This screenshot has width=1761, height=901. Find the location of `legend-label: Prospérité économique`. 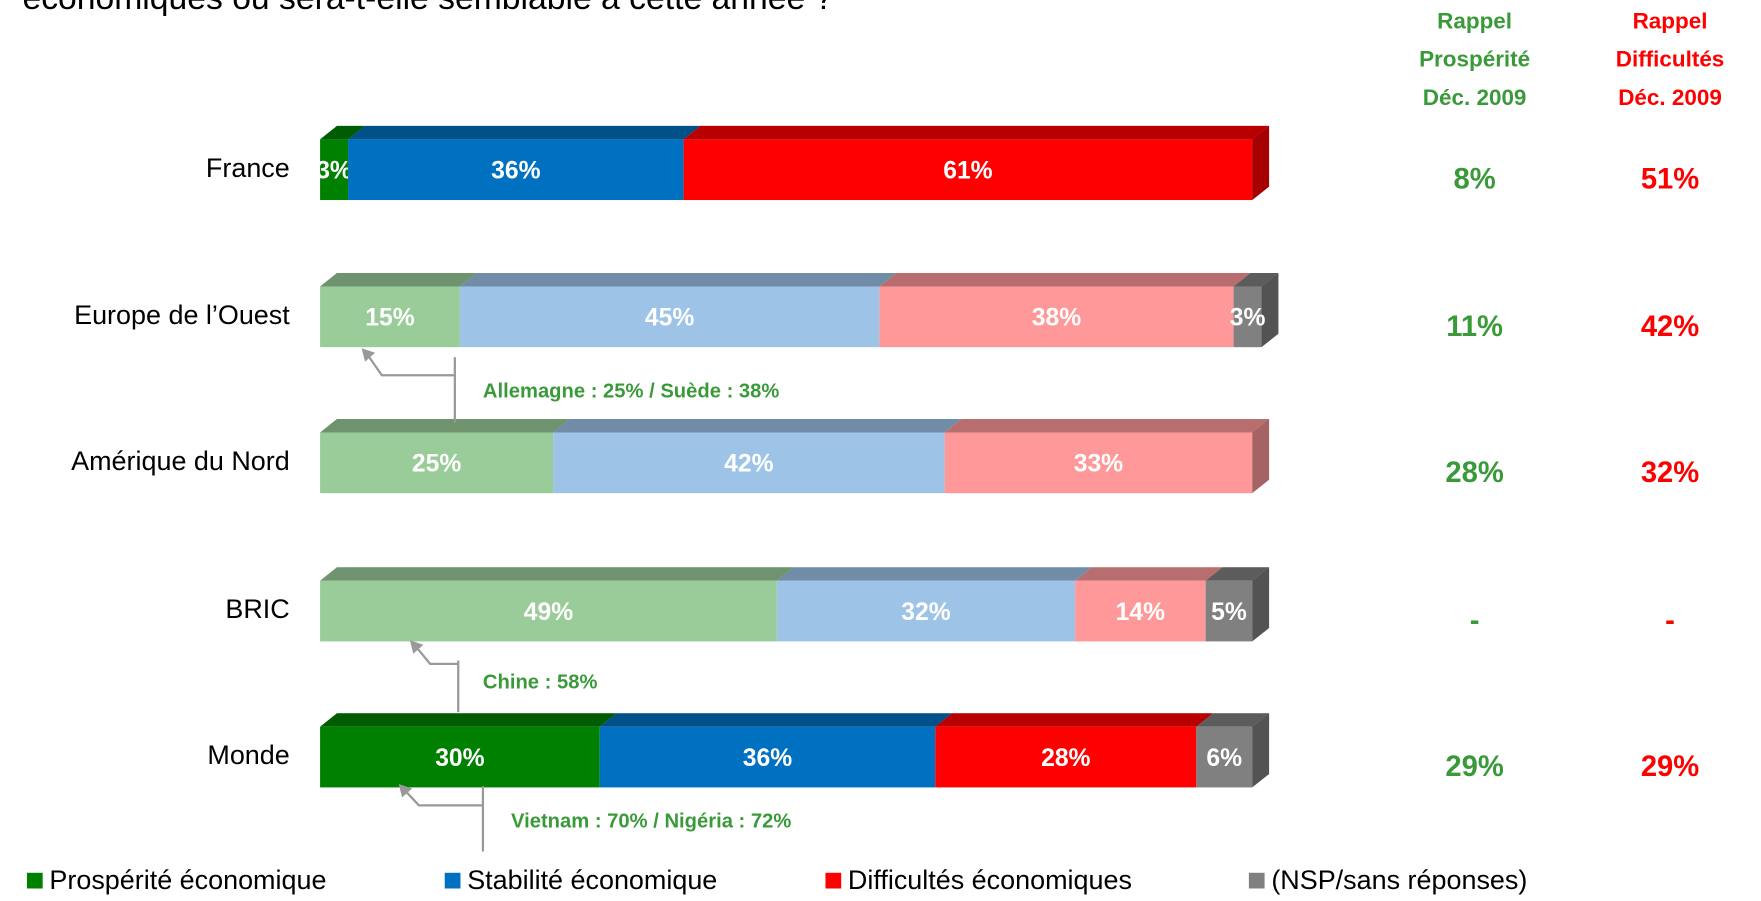

legend-label: Prospérité économique is located at coordinates (187, 880).